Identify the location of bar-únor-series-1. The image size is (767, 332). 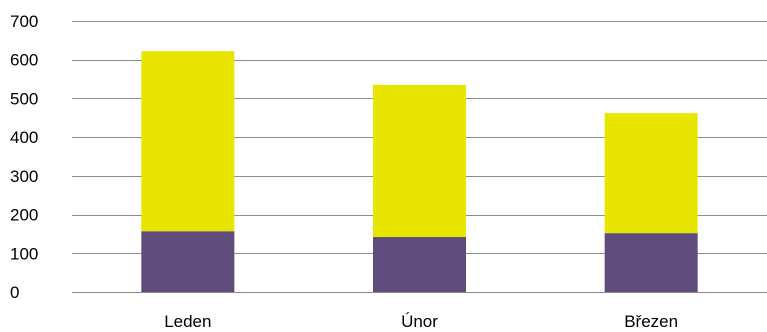
(419, 264).